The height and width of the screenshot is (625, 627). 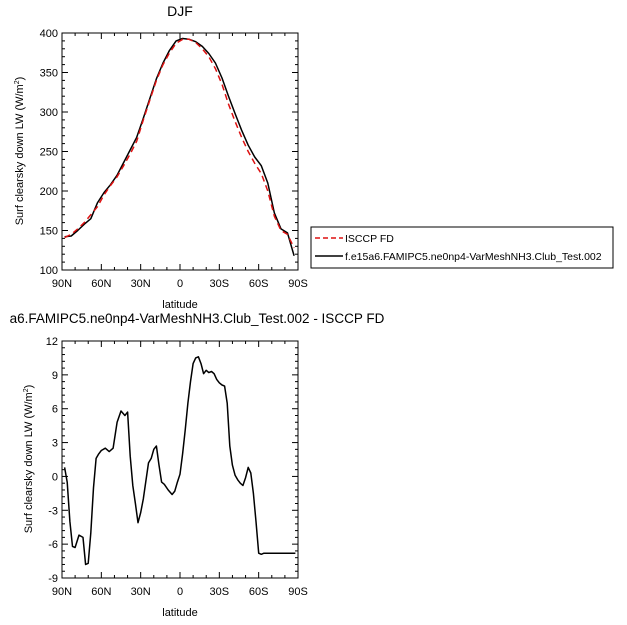 What do you see at coordinates (49, 153) in the screenshot?
I see `top-y-tick-label: 250` at bounding box center [49, 153].